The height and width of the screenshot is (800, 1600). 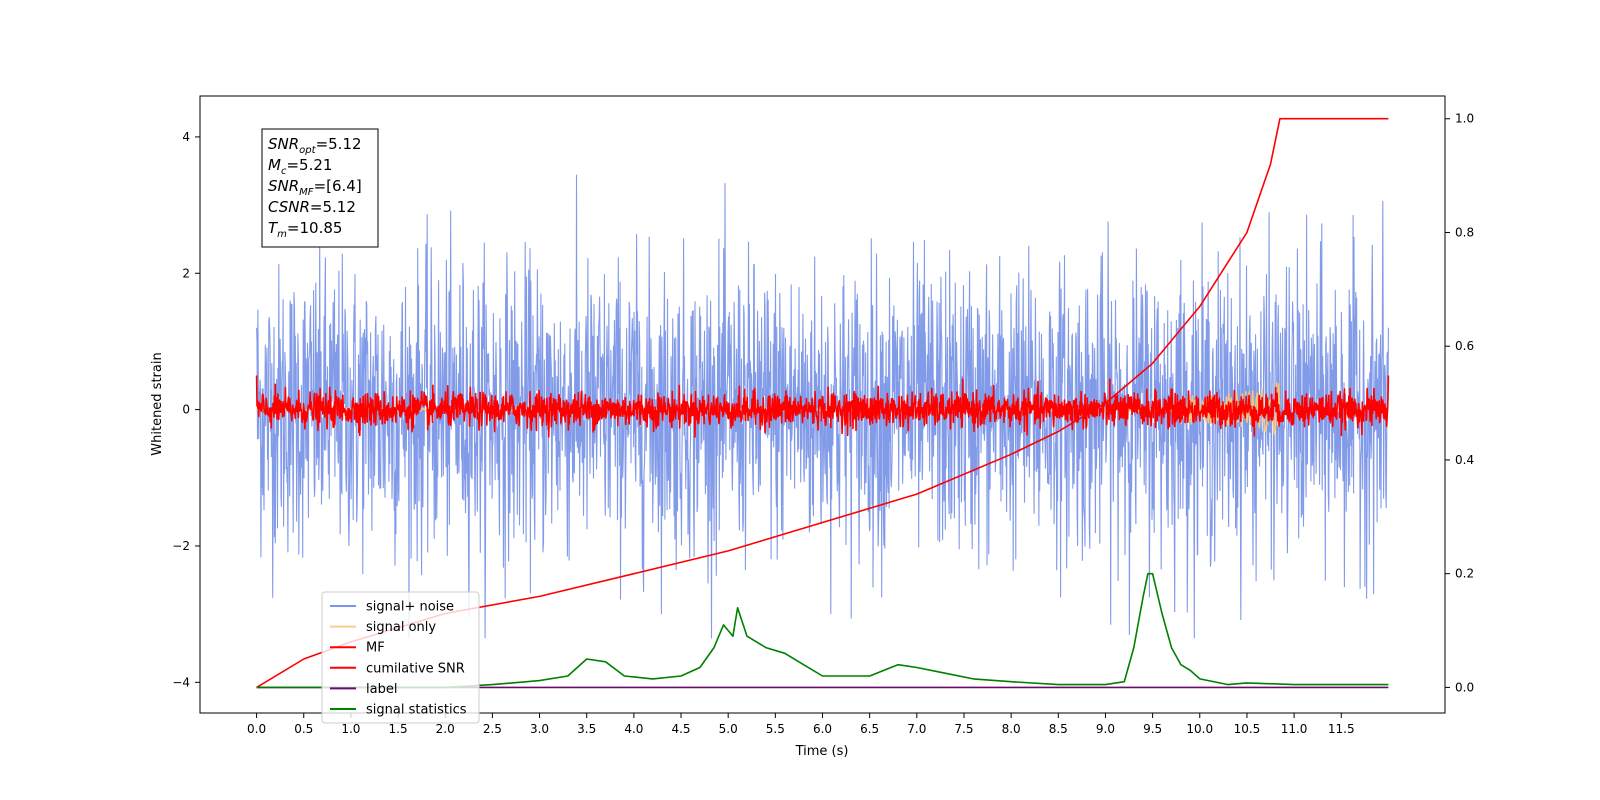 What do you see at coordinates (305, 229) in the screenshot?
I see `annotation-line: Tm=10.85` at bounding box center [305, 229].